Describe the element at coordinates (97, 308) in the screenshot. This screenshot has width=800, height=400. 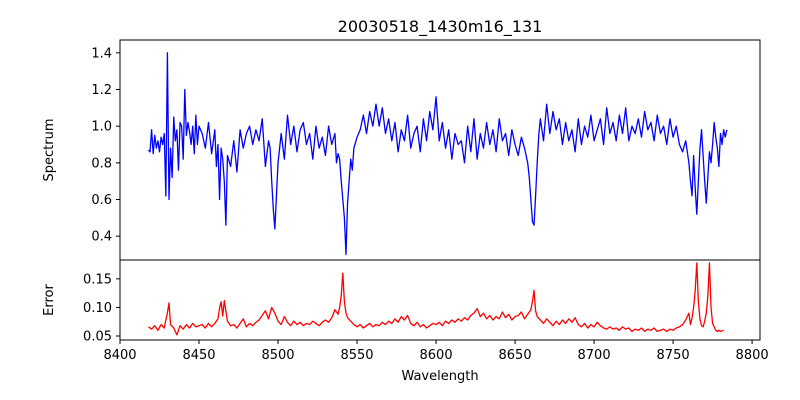
I see `error-y-tick-label: 0.10` at that location.